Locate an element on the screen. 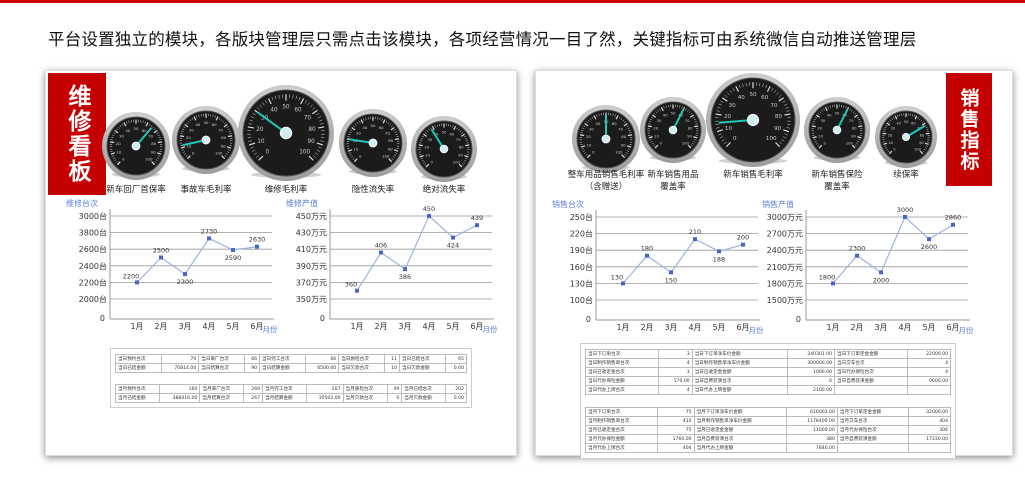  table-value: 7840.00 is located at coordinates (812, 448).